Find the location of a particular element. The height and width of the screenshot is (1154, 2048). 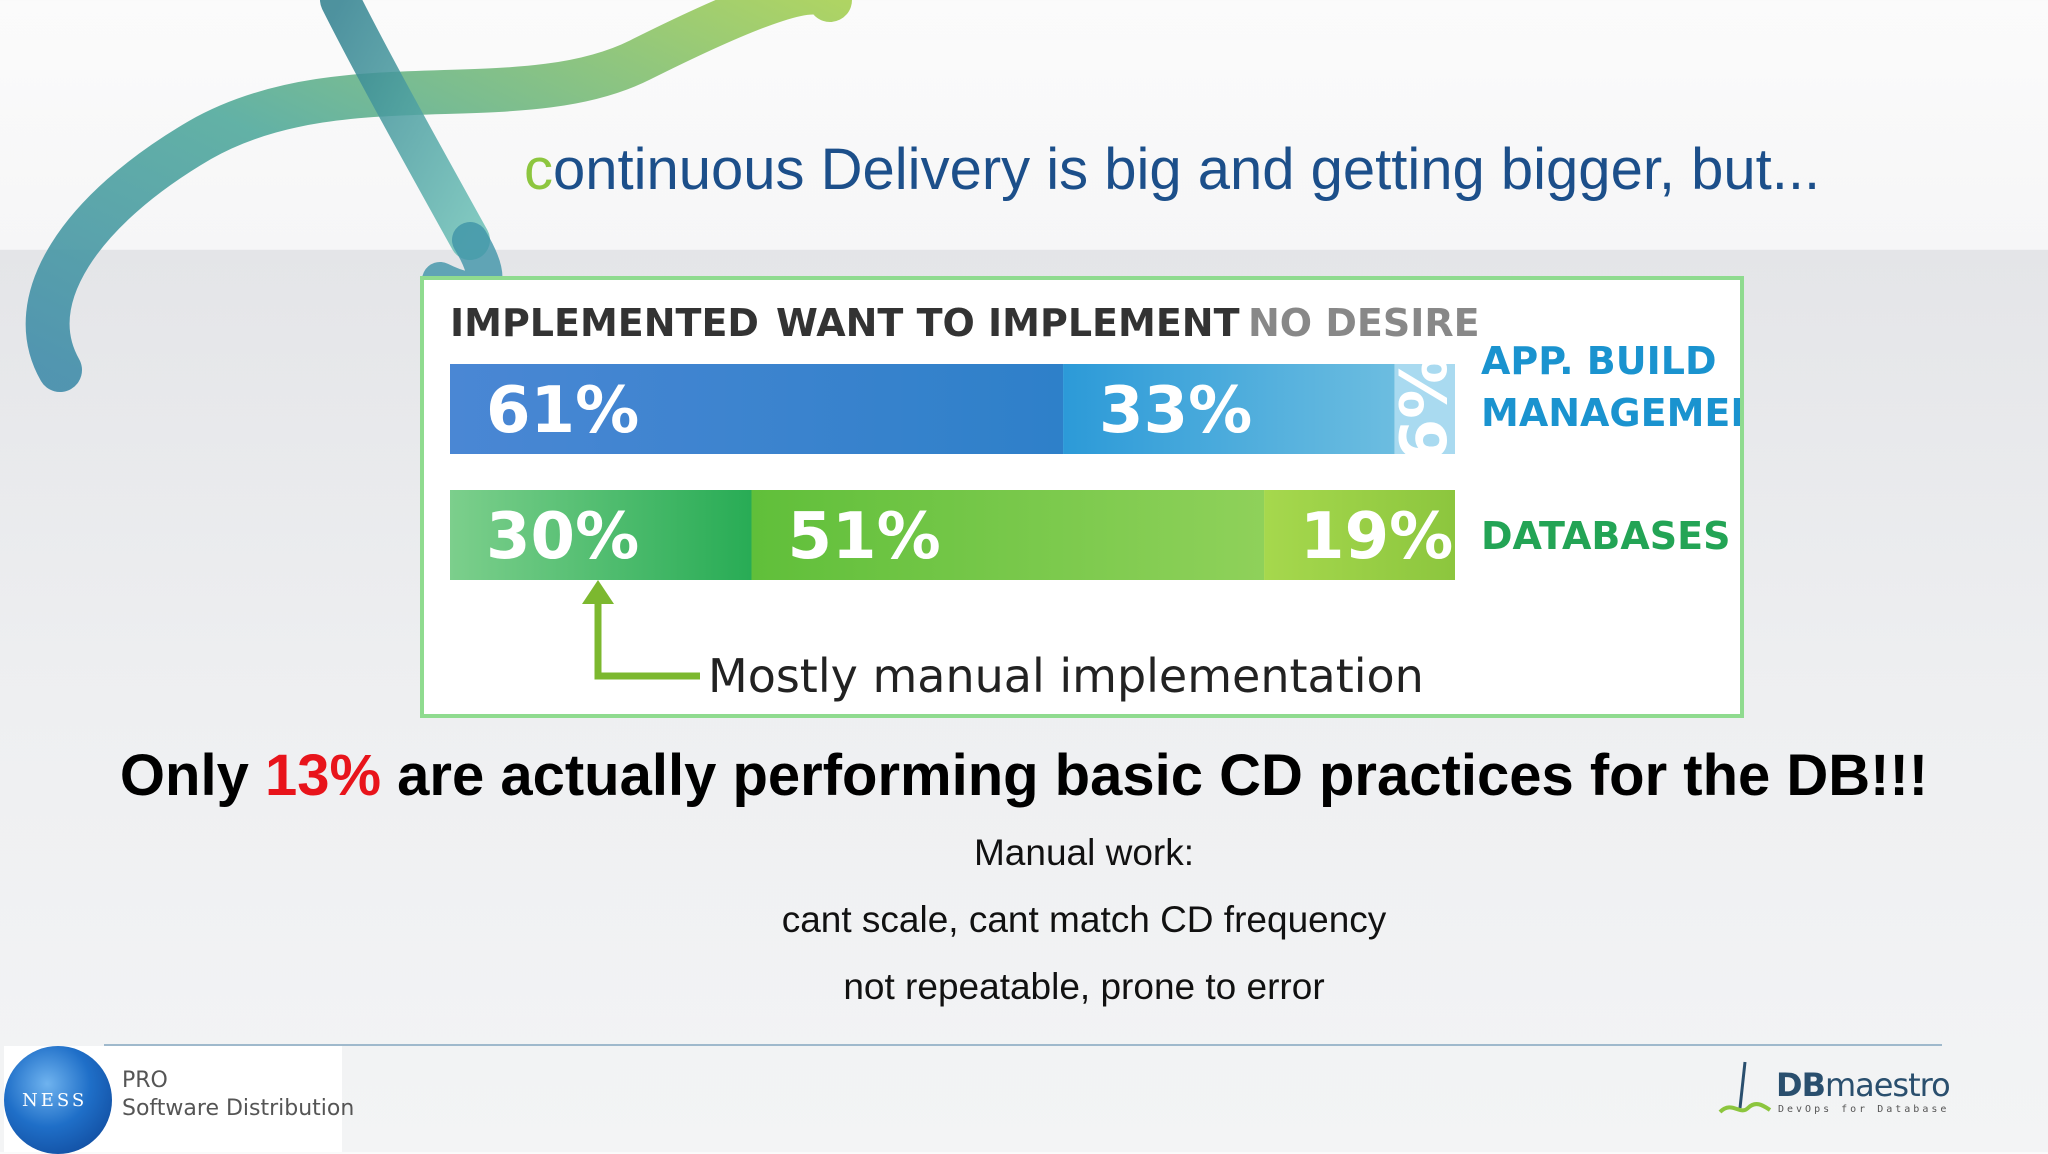

column-header-2: WANT TO IMPLEMENT is located at coordinates (1008, 323).